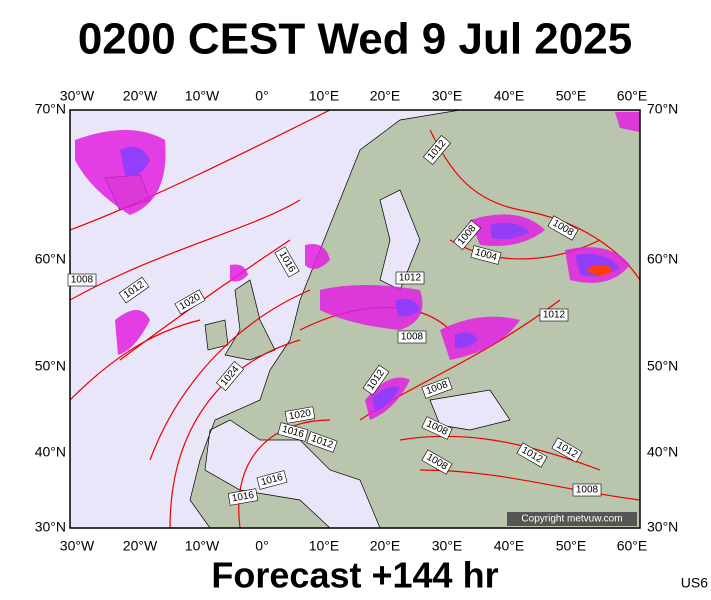 This screenshot has width=711, height=600. Describe the element at coordinates (355, 39) in the screenshot. I see `title: 0200 CEST Wed 9 Jul 2025` at that location.